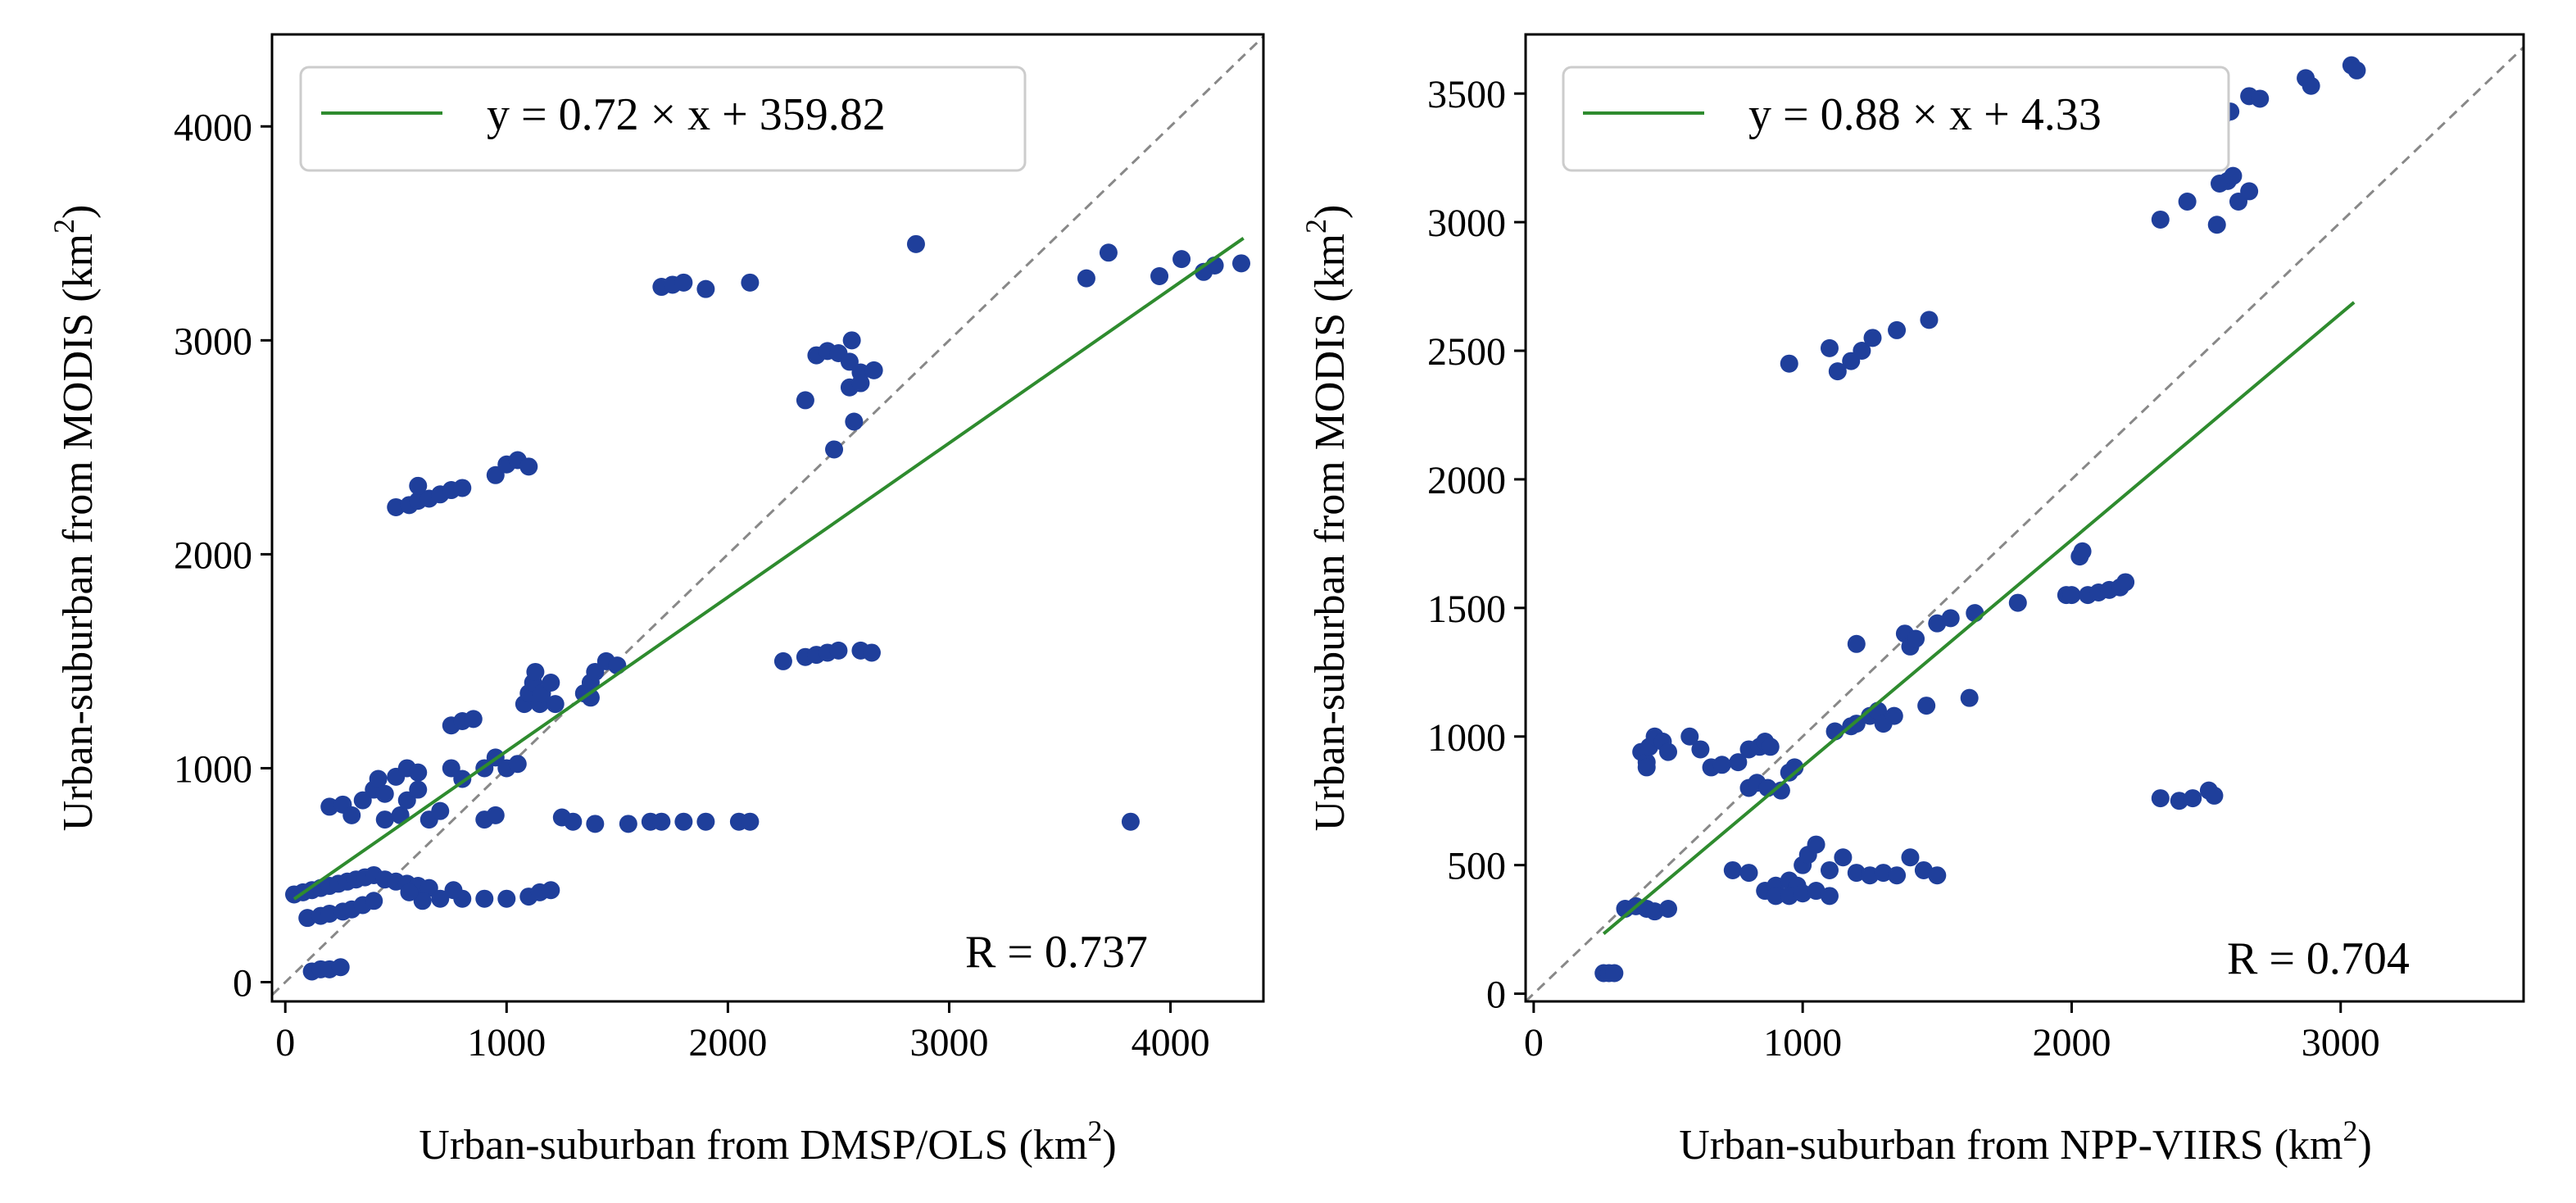 The width and height of the screenshot is (2576, 1203). Describe the element at coordinates (1952, 1033) in the screenshot. I see `x-axis-ticks: 0 1000 2000 3000` at that location.